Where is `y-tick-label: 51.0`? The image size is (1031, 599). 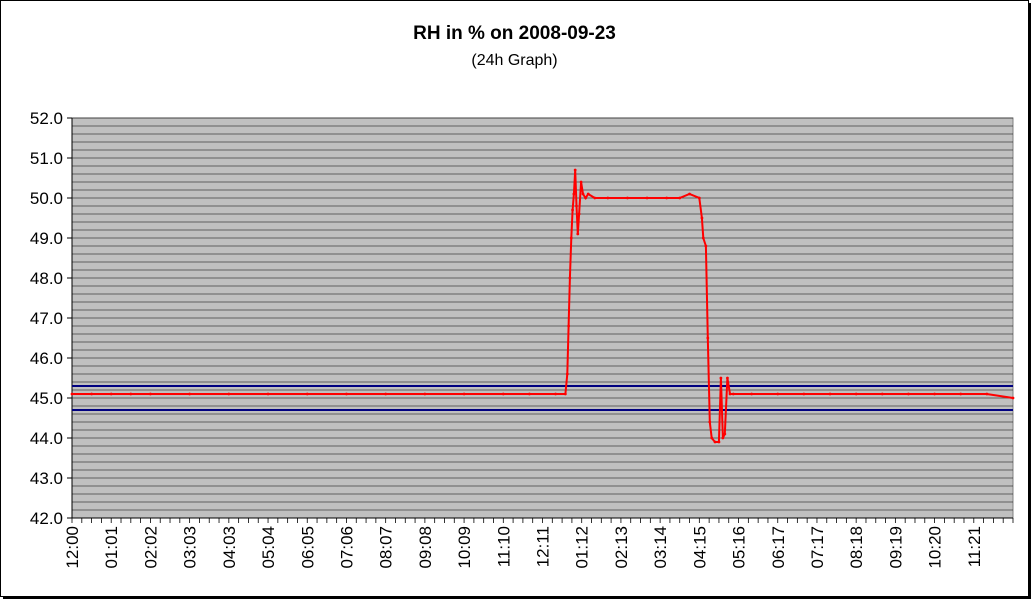
y-tick-label: 51.0 is located at coordinates (46, 158).